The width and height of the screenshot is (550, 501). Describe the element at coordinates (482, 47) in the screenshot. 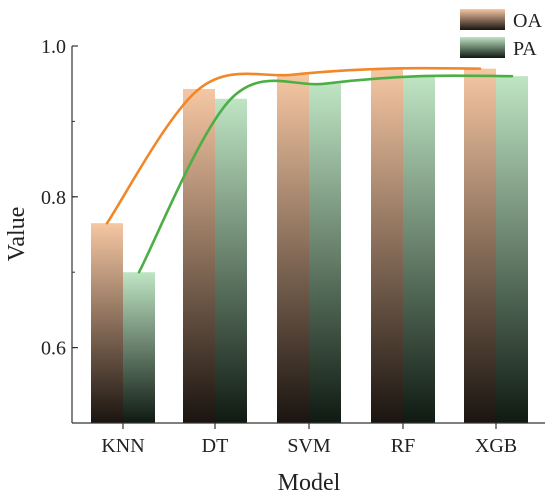

I see `legend-swatch-pa` at that location.